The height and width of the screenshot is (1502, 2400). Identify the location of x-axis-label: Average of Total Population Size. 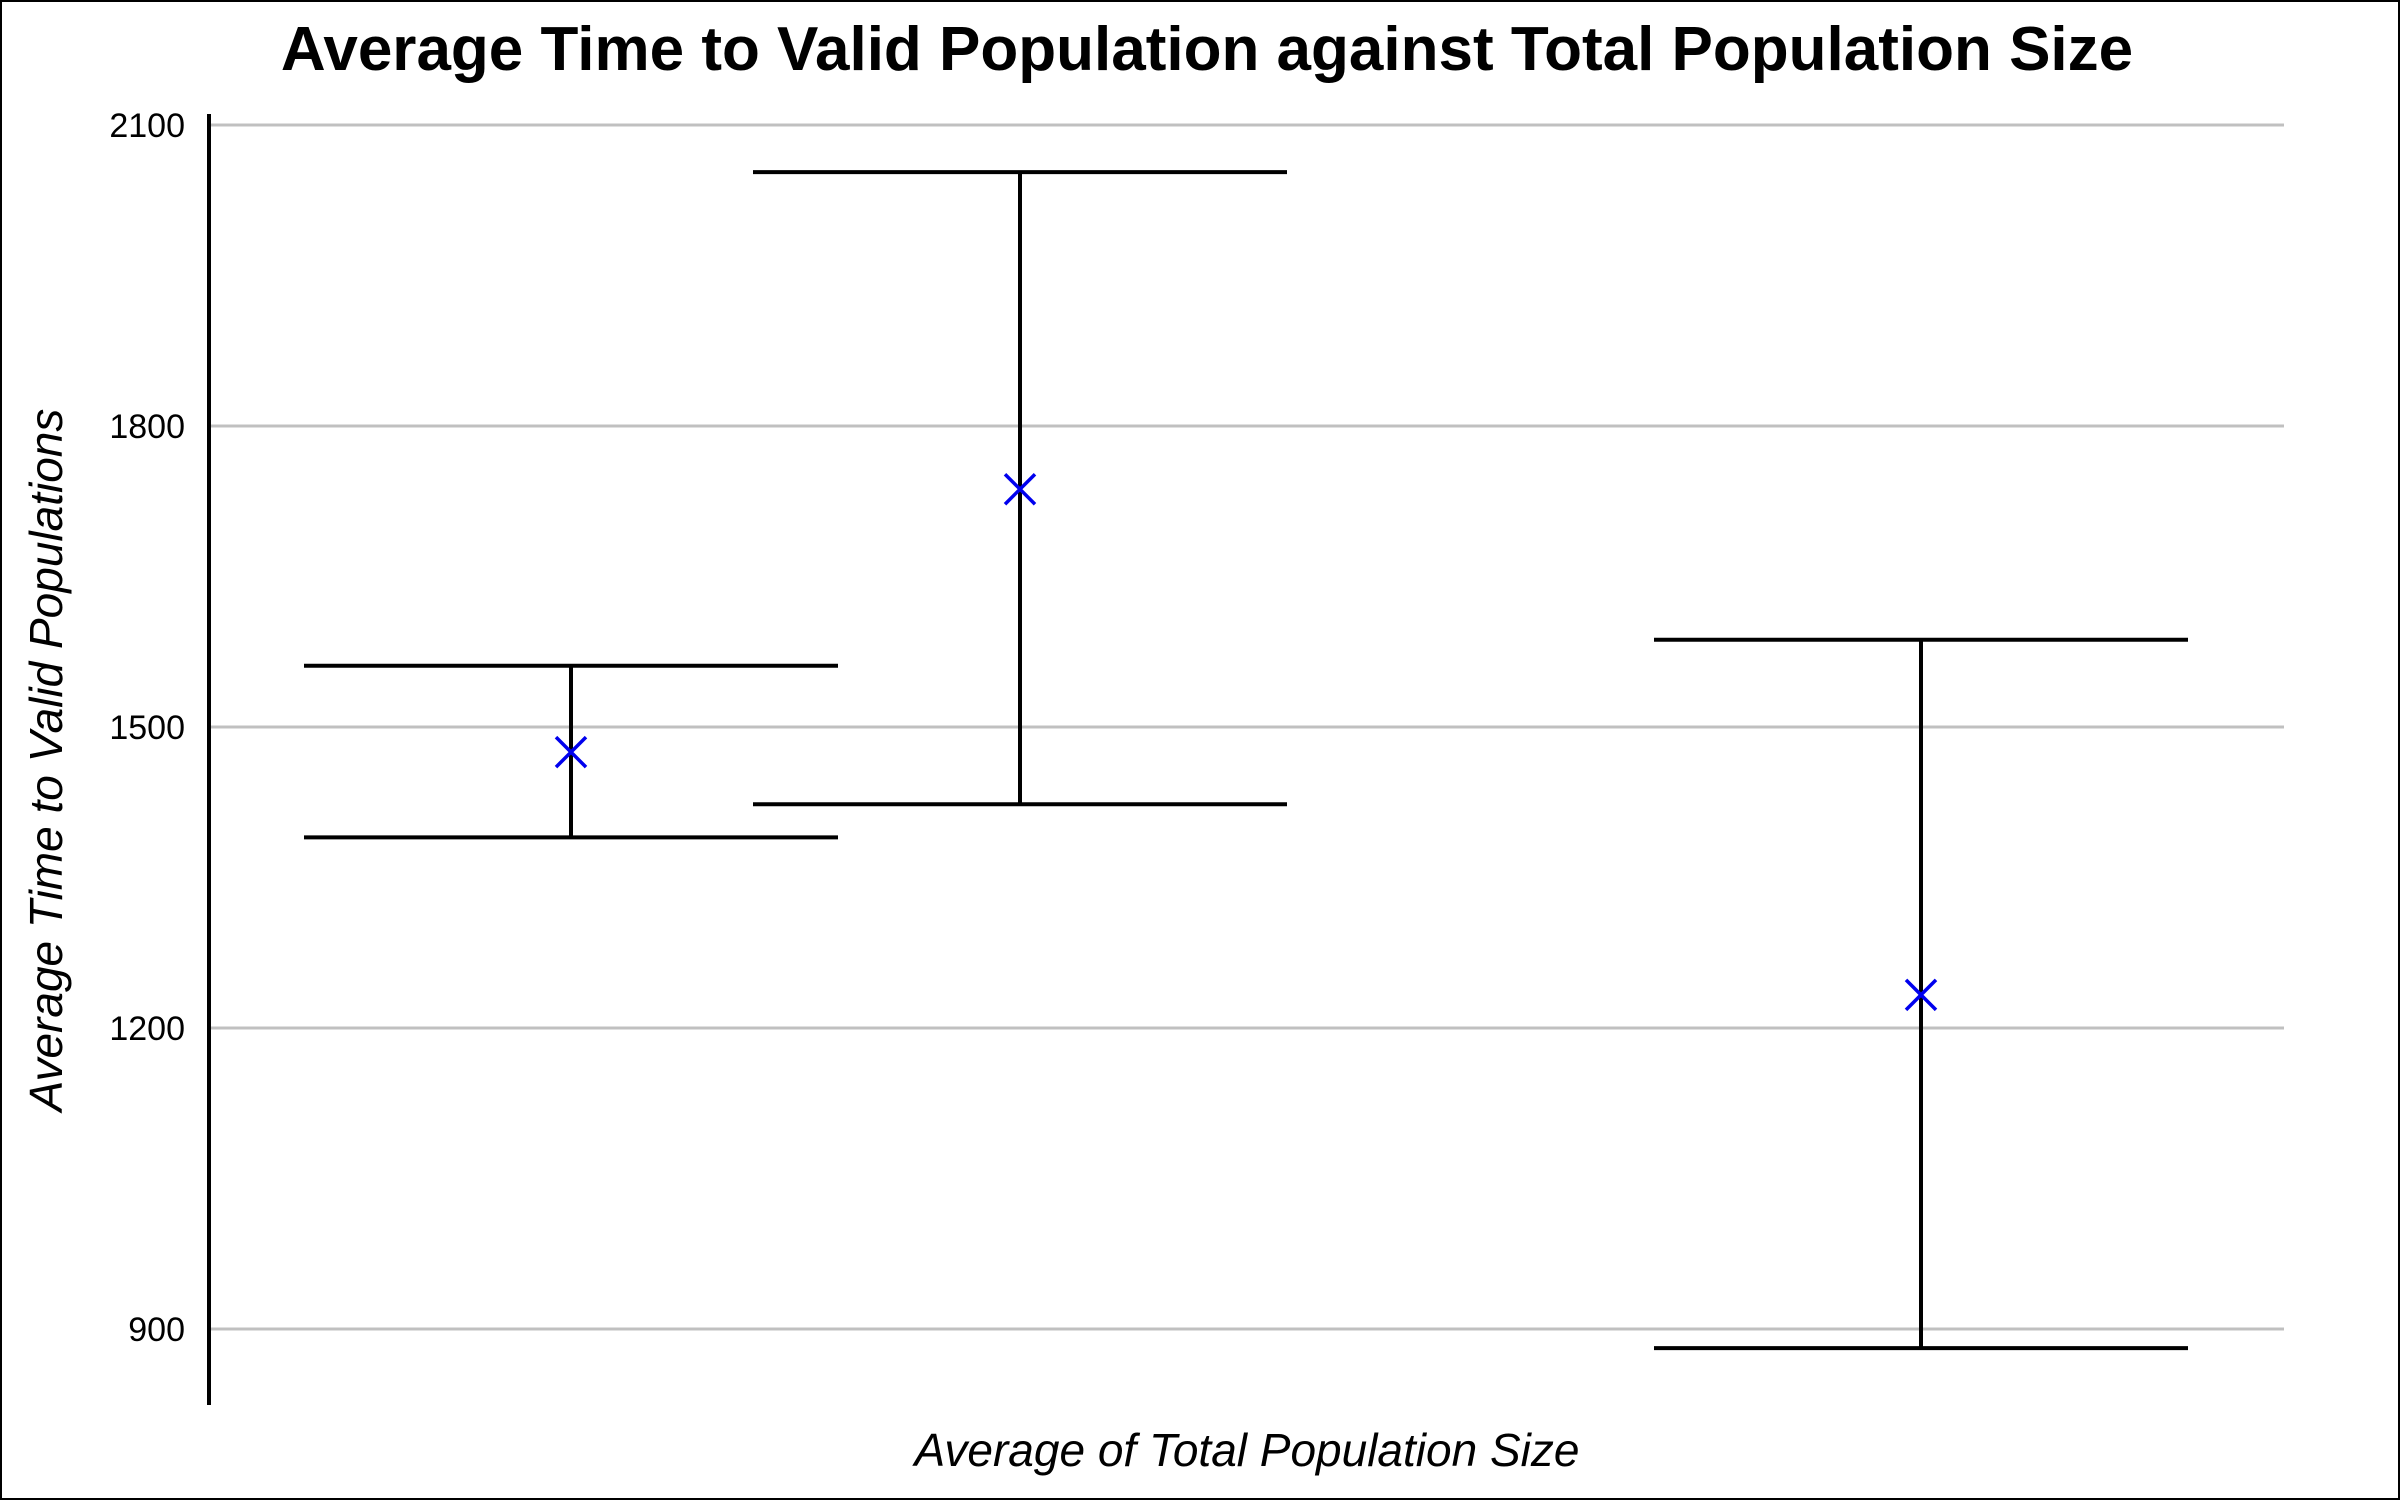
(1246, 1450).